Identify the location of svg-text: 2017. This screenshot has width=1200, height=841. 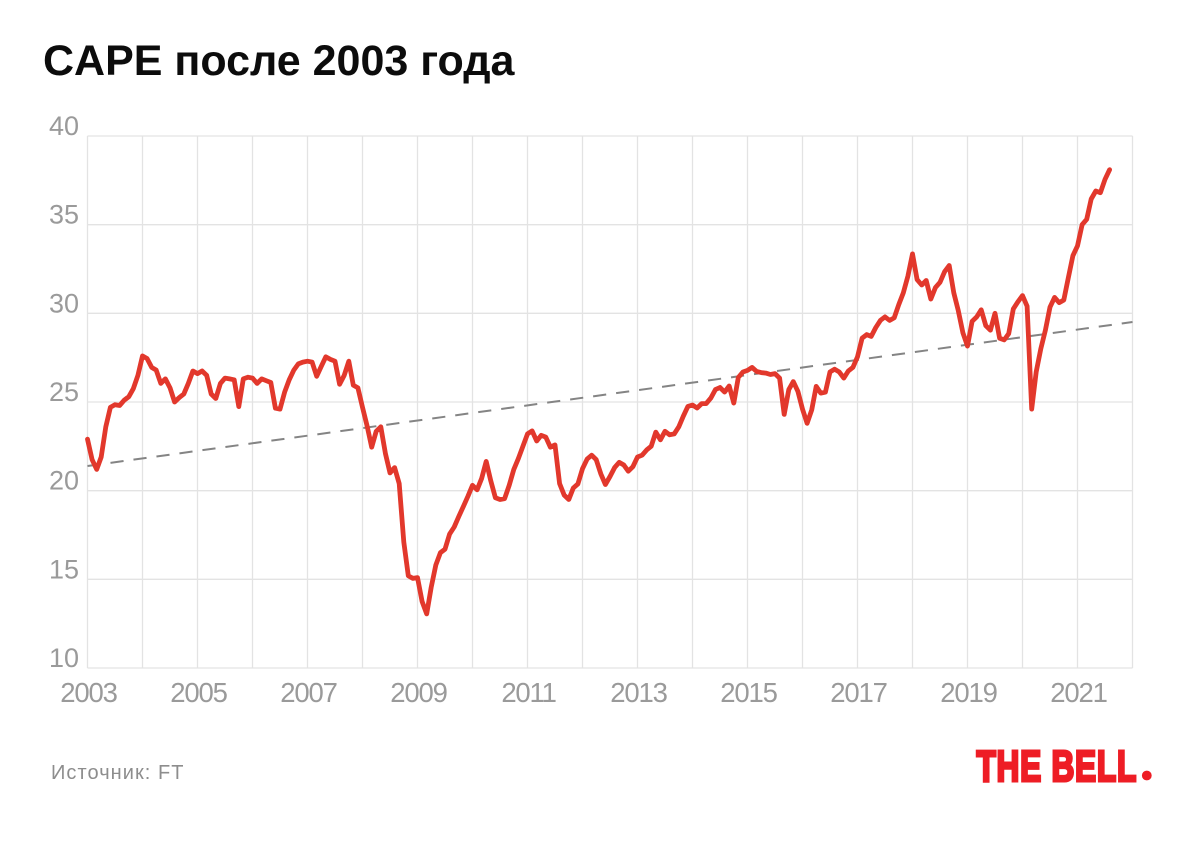
(858, 692).